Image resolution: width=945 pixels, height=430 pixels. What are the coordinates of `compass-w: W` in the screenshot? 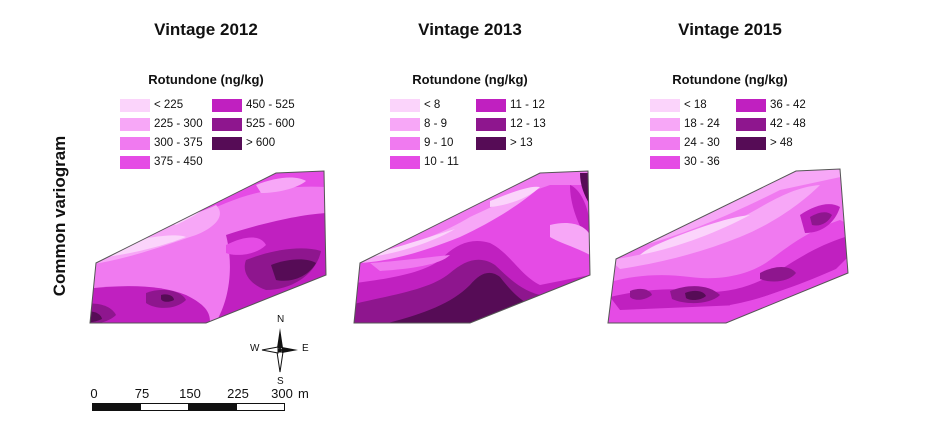 It's located at (255, 348).